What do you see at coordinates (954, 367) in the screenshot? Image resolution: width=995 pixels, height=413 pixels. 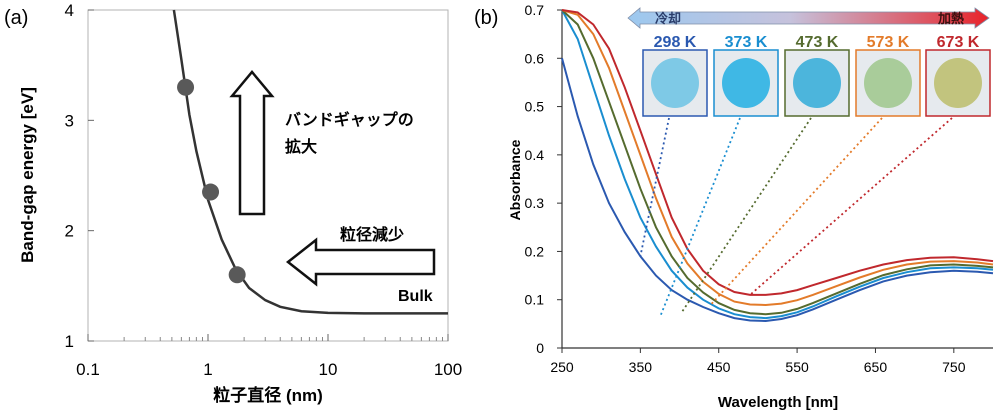 I see `panel-b-xtick-label: 750` at bounding box center [954, 367].